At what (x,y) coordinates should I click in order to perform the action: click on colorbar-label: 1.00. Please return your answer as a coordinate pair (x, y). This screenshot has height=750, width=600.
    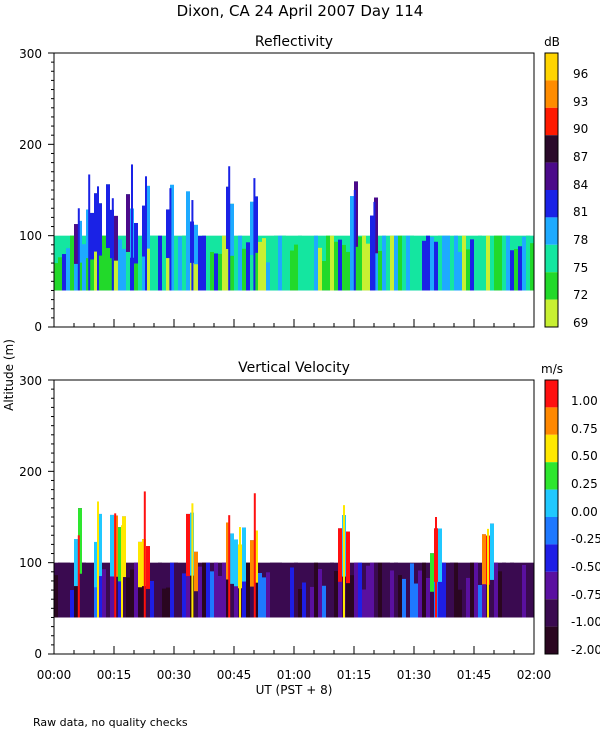
    Looking at the image, I should click on (584, 401).